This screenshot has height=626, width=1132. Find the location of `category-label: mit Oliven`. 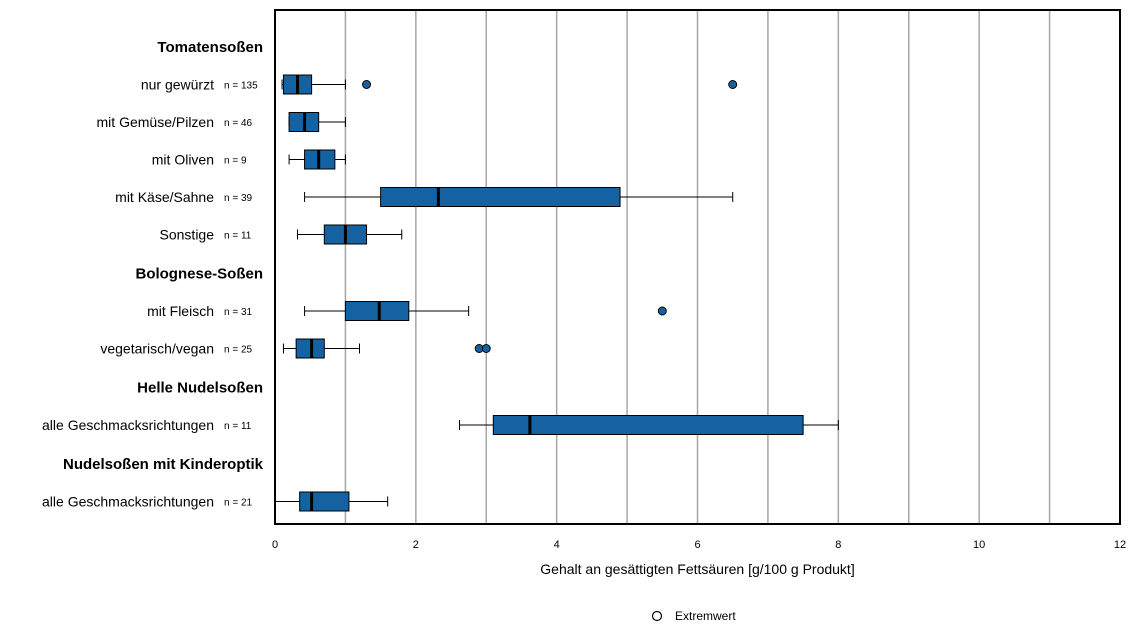

category-label: mit Oliven is located at coordinates (183, 160).